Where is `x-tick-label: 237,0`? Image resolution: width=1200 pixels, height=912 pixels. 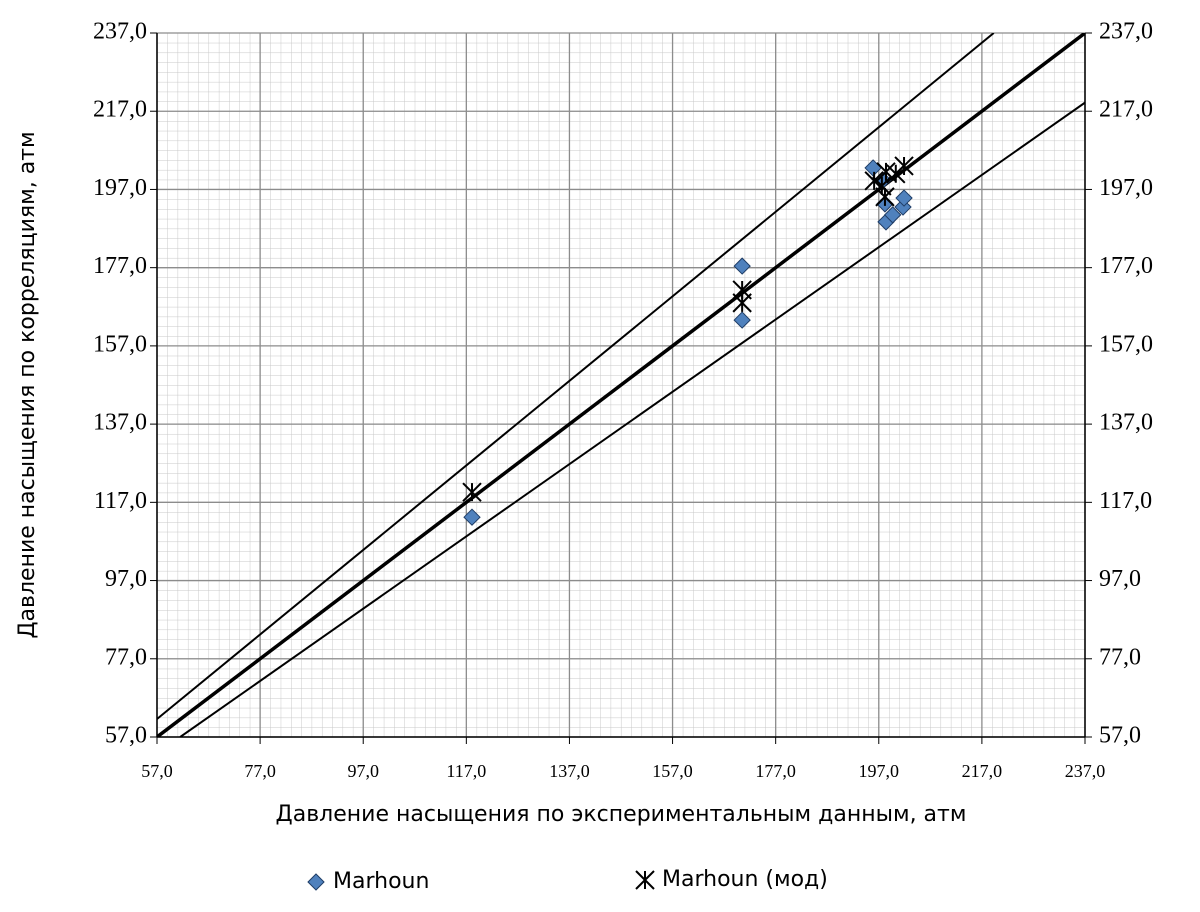
x-tick-label: 237,0 is located at coordinates (1085, 771).